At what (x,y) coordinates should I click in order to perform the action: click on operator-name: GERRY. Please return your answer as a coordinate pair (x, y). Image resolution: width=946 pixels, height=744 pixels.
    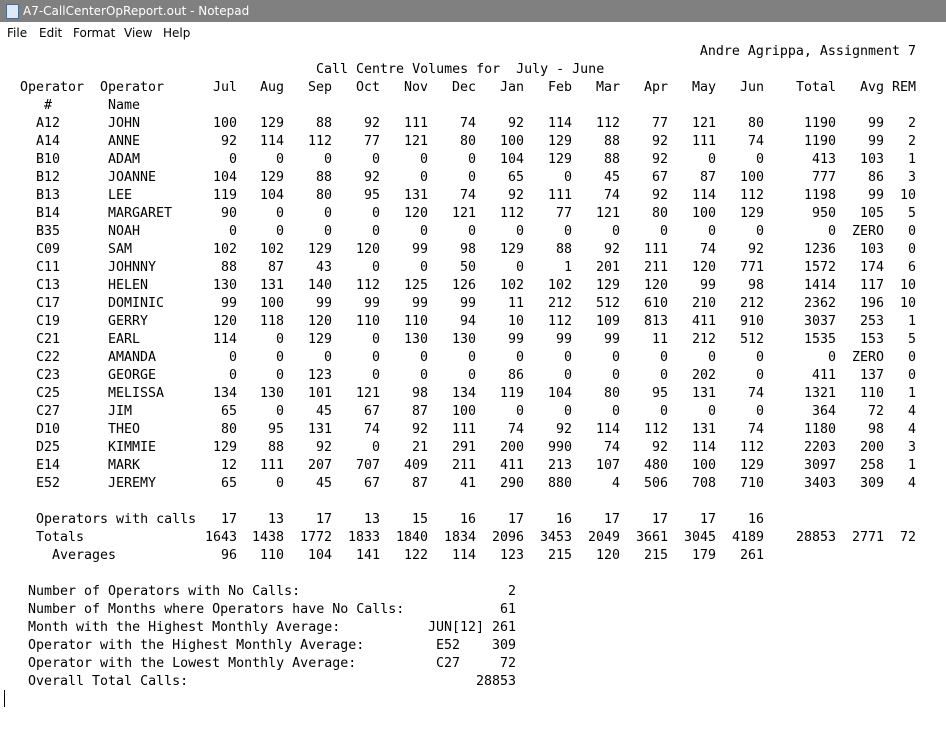
    Looking at the image, I should click on (128, 321).